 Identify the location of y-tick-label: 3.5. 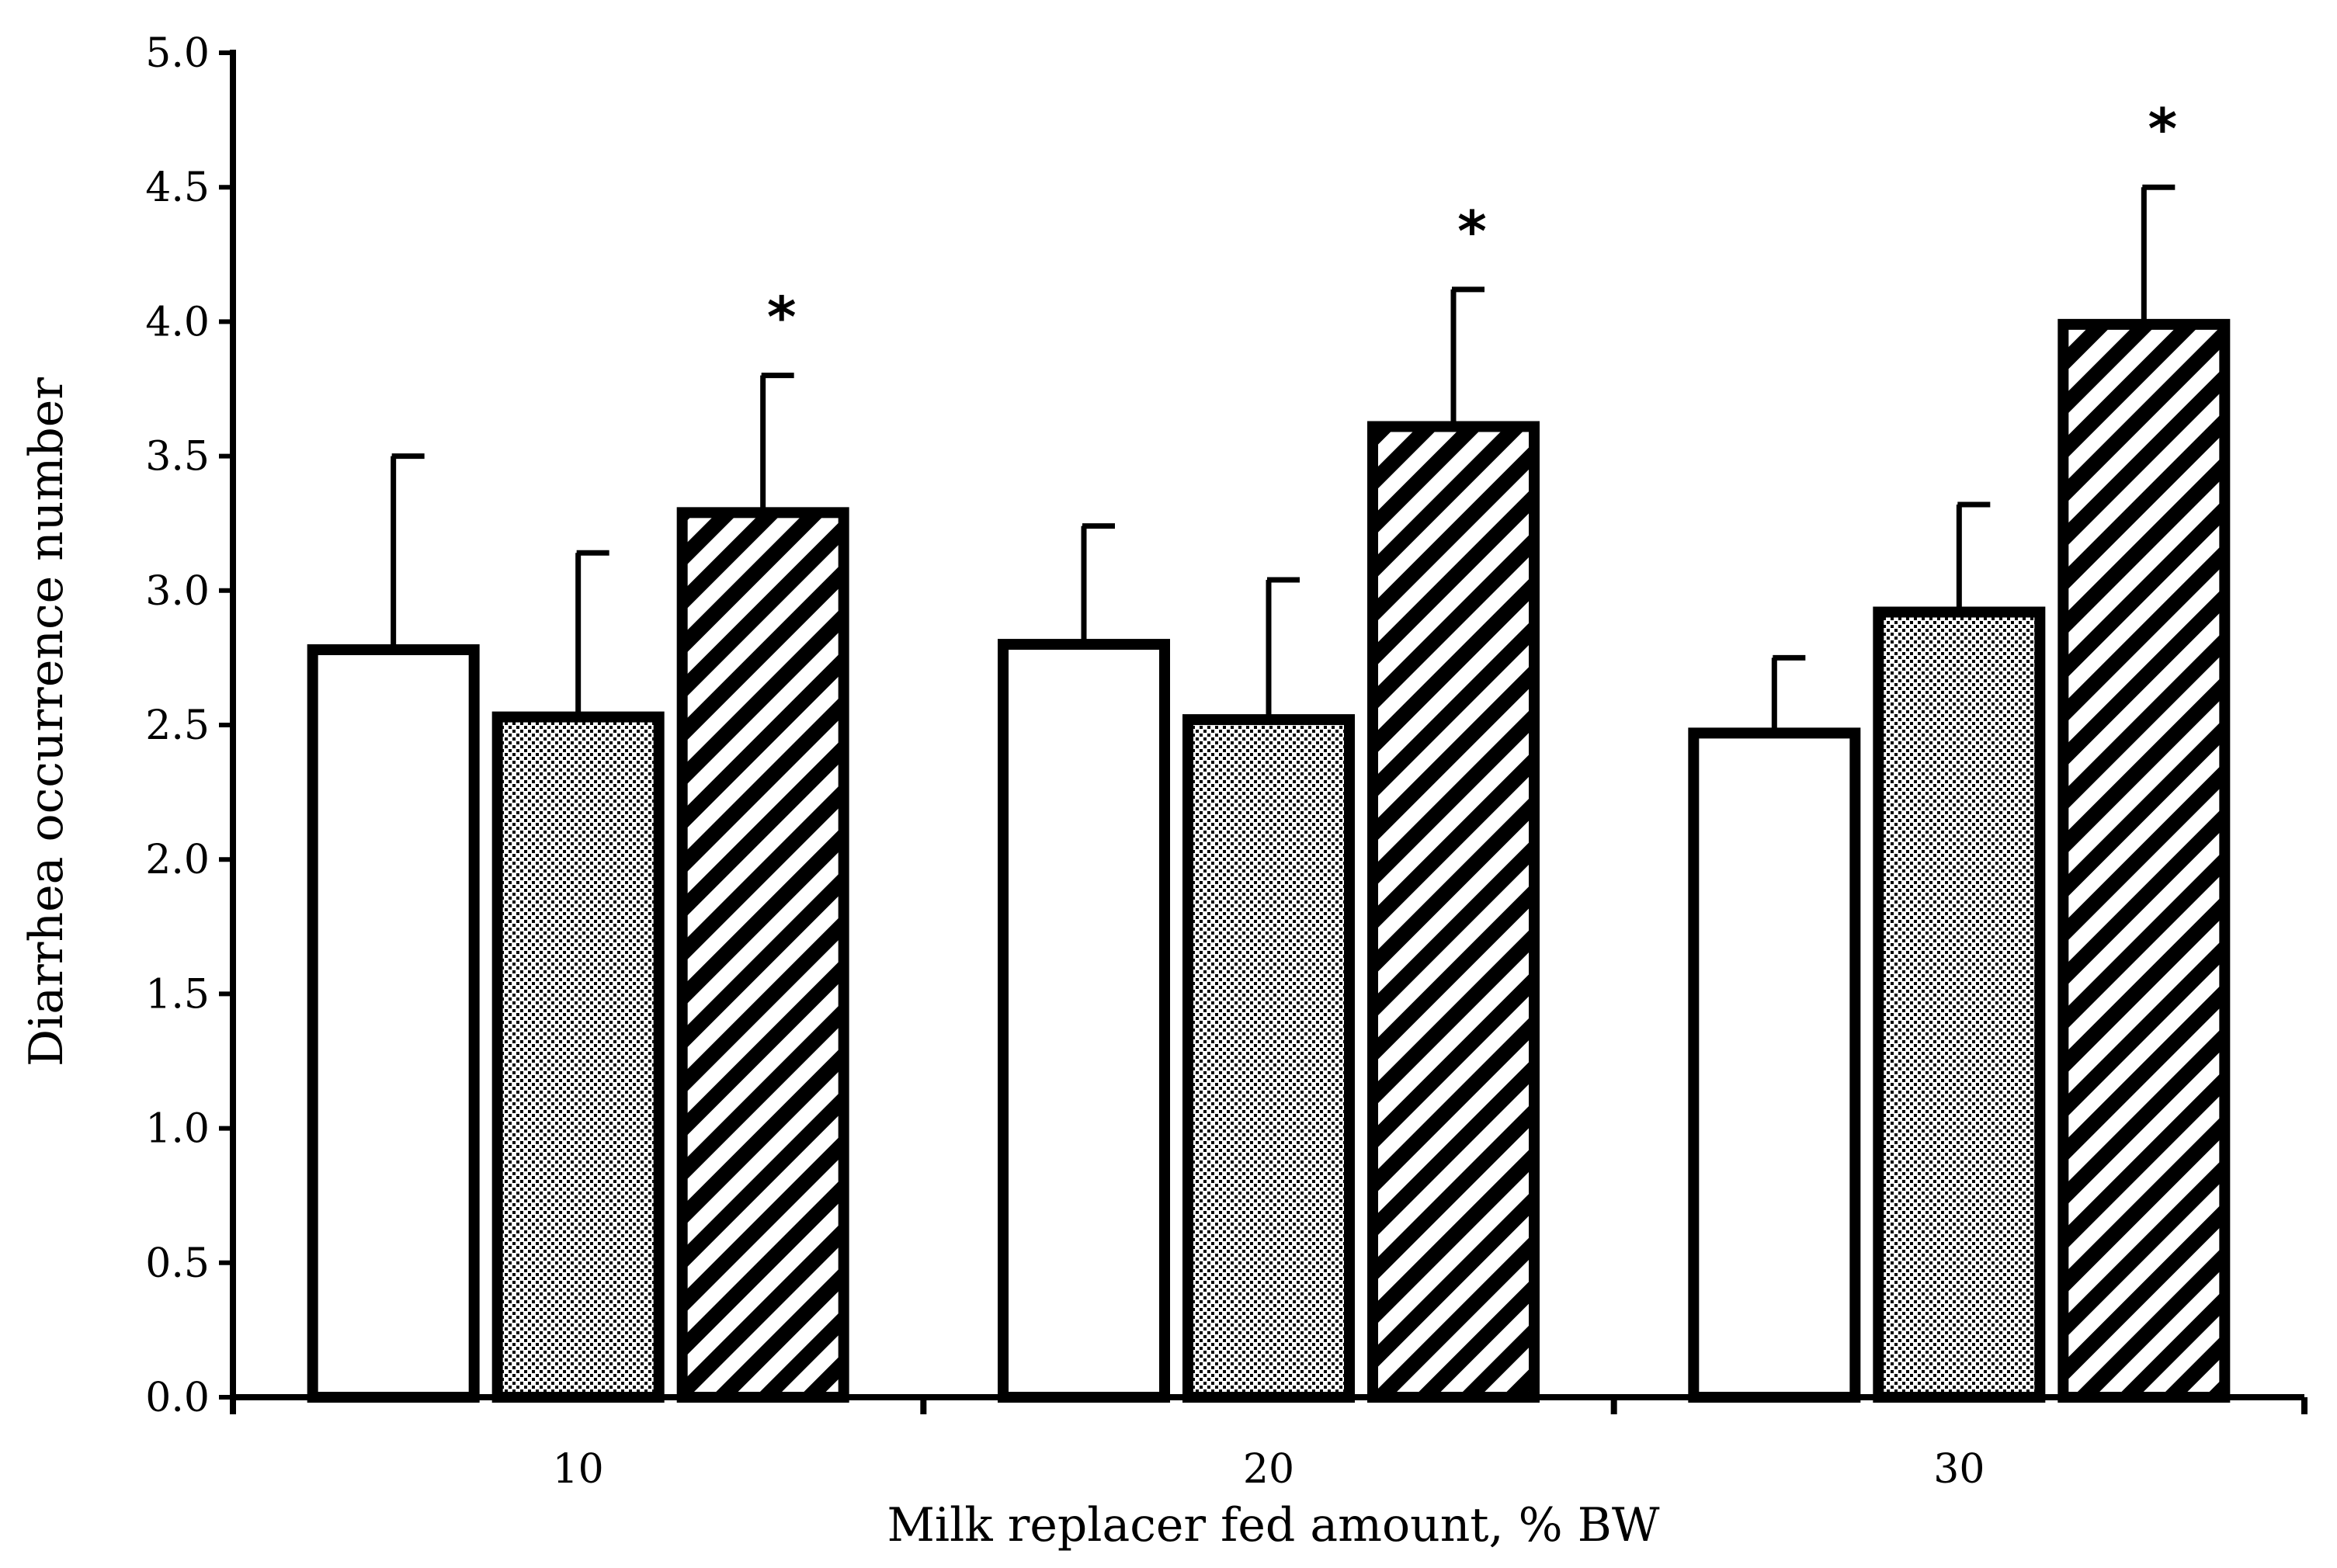
(178, 457).